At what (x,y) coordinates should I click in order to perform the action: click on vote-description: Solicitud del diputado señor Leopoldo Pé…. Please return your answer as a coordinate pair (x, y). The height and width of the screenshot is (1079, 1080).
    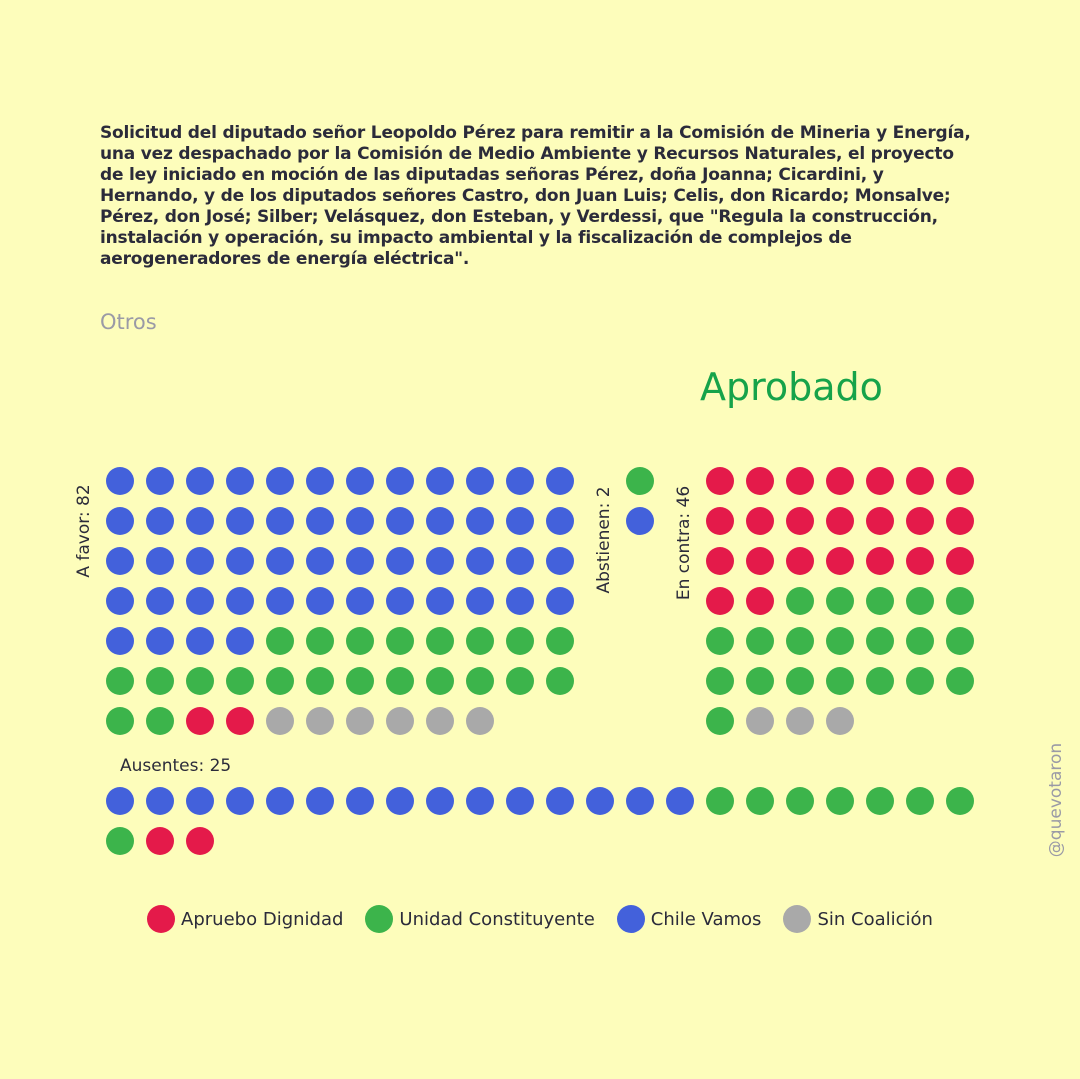
    Looking at the image, I should click on (535, 196).